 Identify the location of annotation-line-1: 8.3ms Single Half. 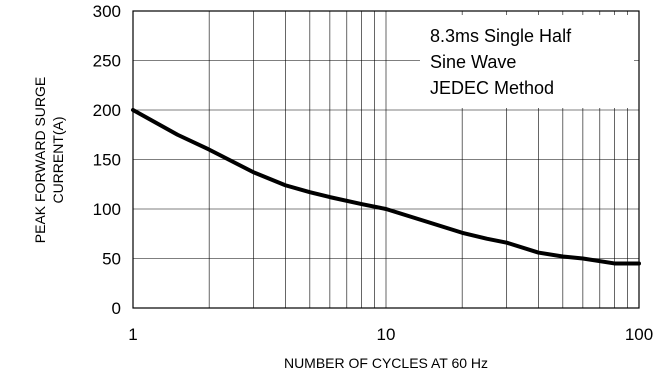
(501, 36).